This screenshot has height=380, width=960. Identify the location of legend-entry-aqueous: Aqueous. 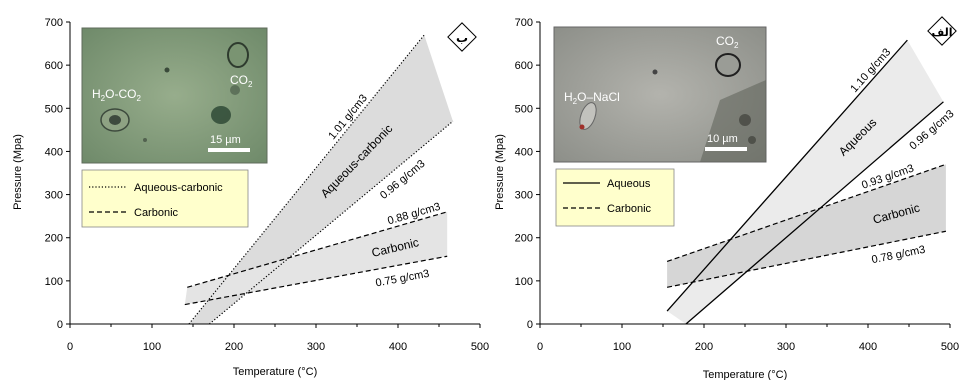
(629, 184).